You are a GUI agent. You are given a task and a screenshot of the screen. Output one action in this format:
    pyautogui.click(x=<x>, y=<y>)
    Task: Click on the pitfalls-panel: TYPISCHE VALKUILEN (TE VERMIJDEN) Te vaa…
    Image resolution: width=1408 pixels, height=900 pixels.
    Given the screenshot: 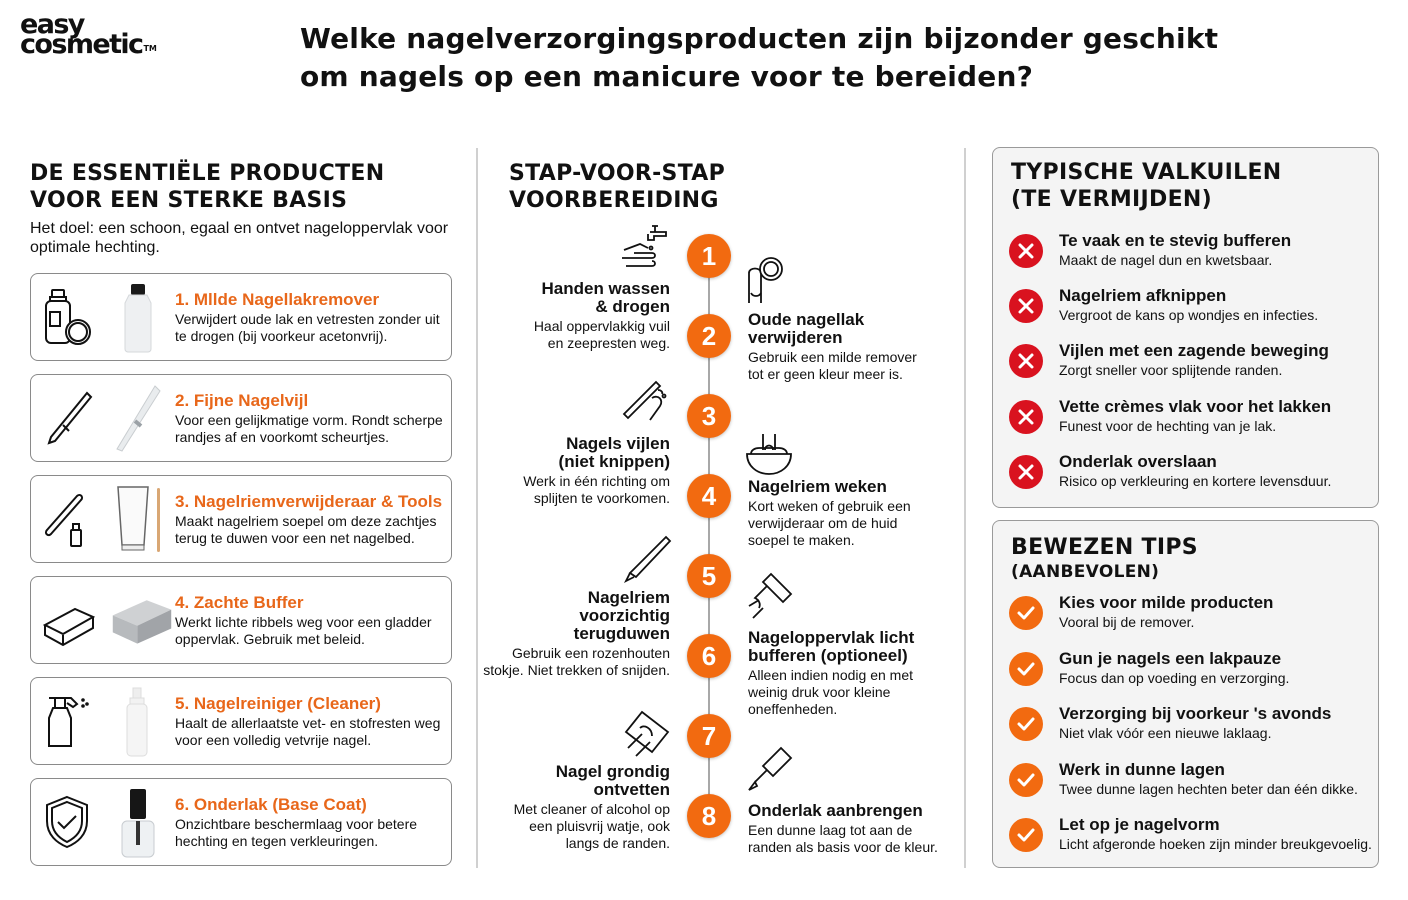 What is the action you would take?
    pyautogui.click(x=1185, y=327)
    